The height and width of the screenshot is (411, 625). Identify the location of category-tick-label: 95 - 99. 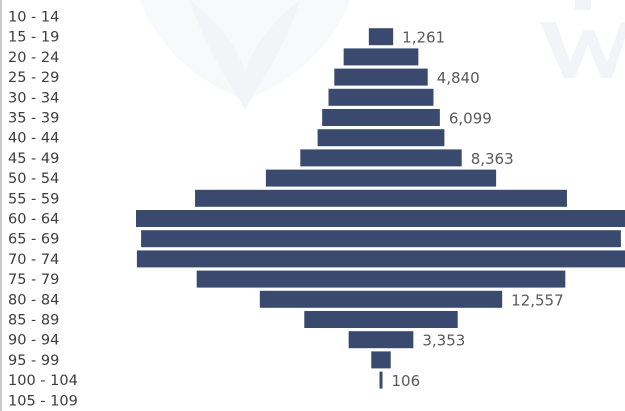
(33, 361).